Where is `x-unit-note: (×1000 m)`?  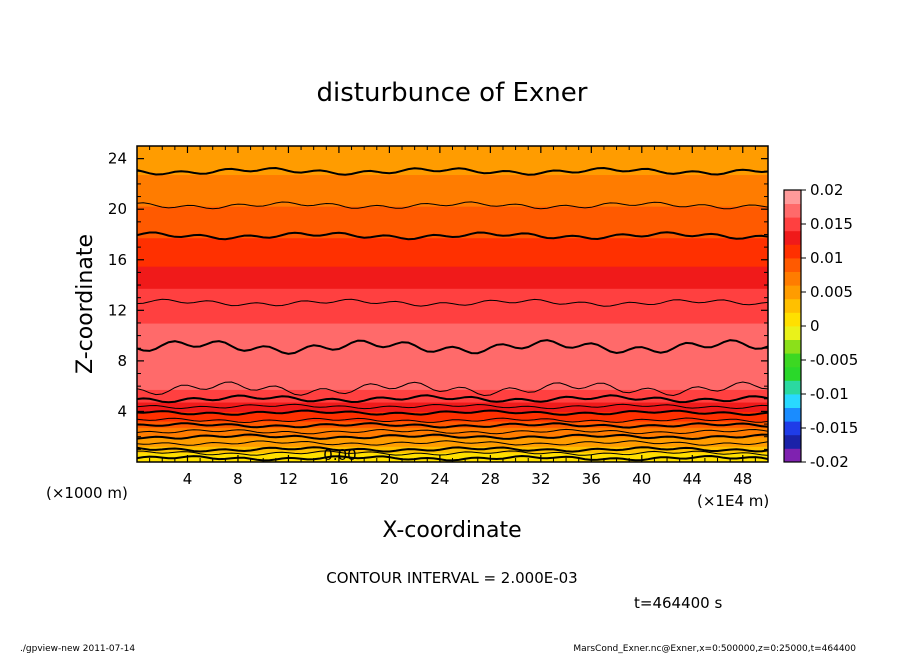
x-unit-note: (×1000 m) is located at coordinates (87, 493).